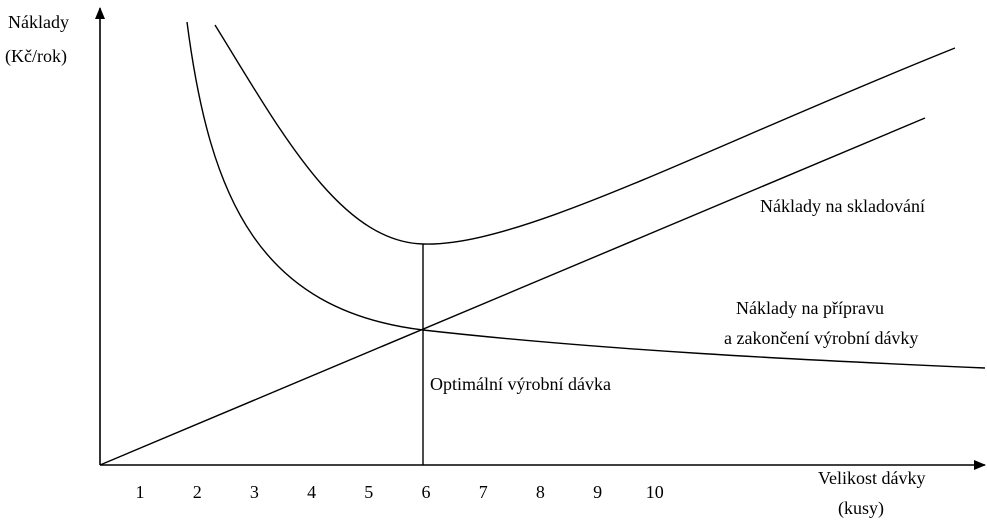 The height and width of the screenshot is (522, 987). Describe the element at coordinates (197, 492) in the screenshot. I see `x-tick-label: 2` at that location.